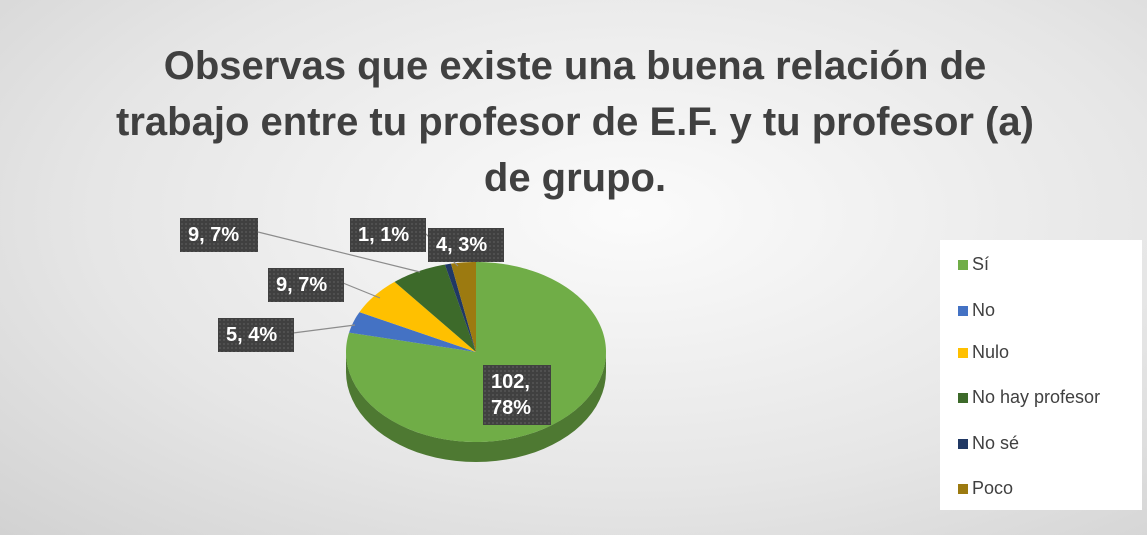 The image size is (1147, 535). Describe the element at coordinates (996, 443) in the screenshot. I see `legend-label: No sé` at that location.